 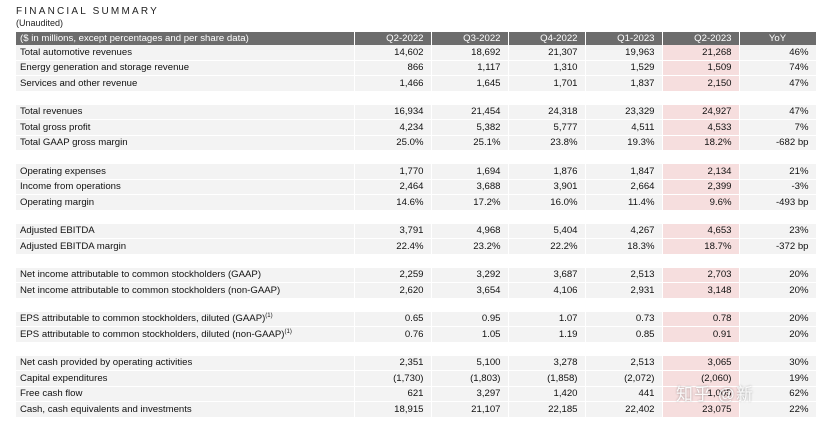 What do you see at coordinates (547, 378) in the screenshot?
I see `value-cell: (1,858)` at bounding box center [547, 378].